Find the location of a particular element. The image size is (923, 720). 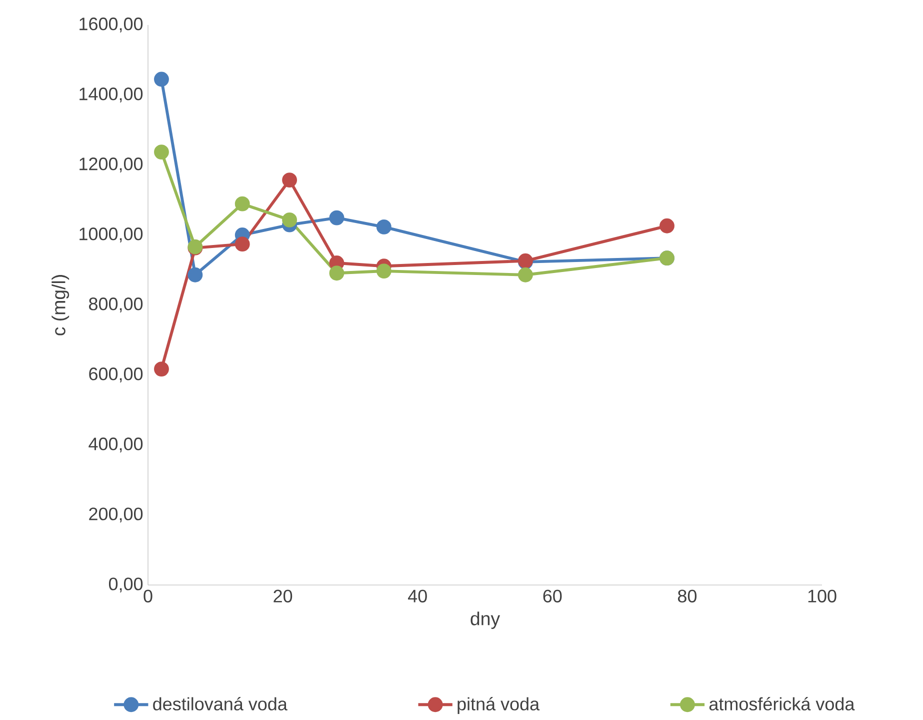

x-tick-label: 20 is located at coordinates (283, 596).